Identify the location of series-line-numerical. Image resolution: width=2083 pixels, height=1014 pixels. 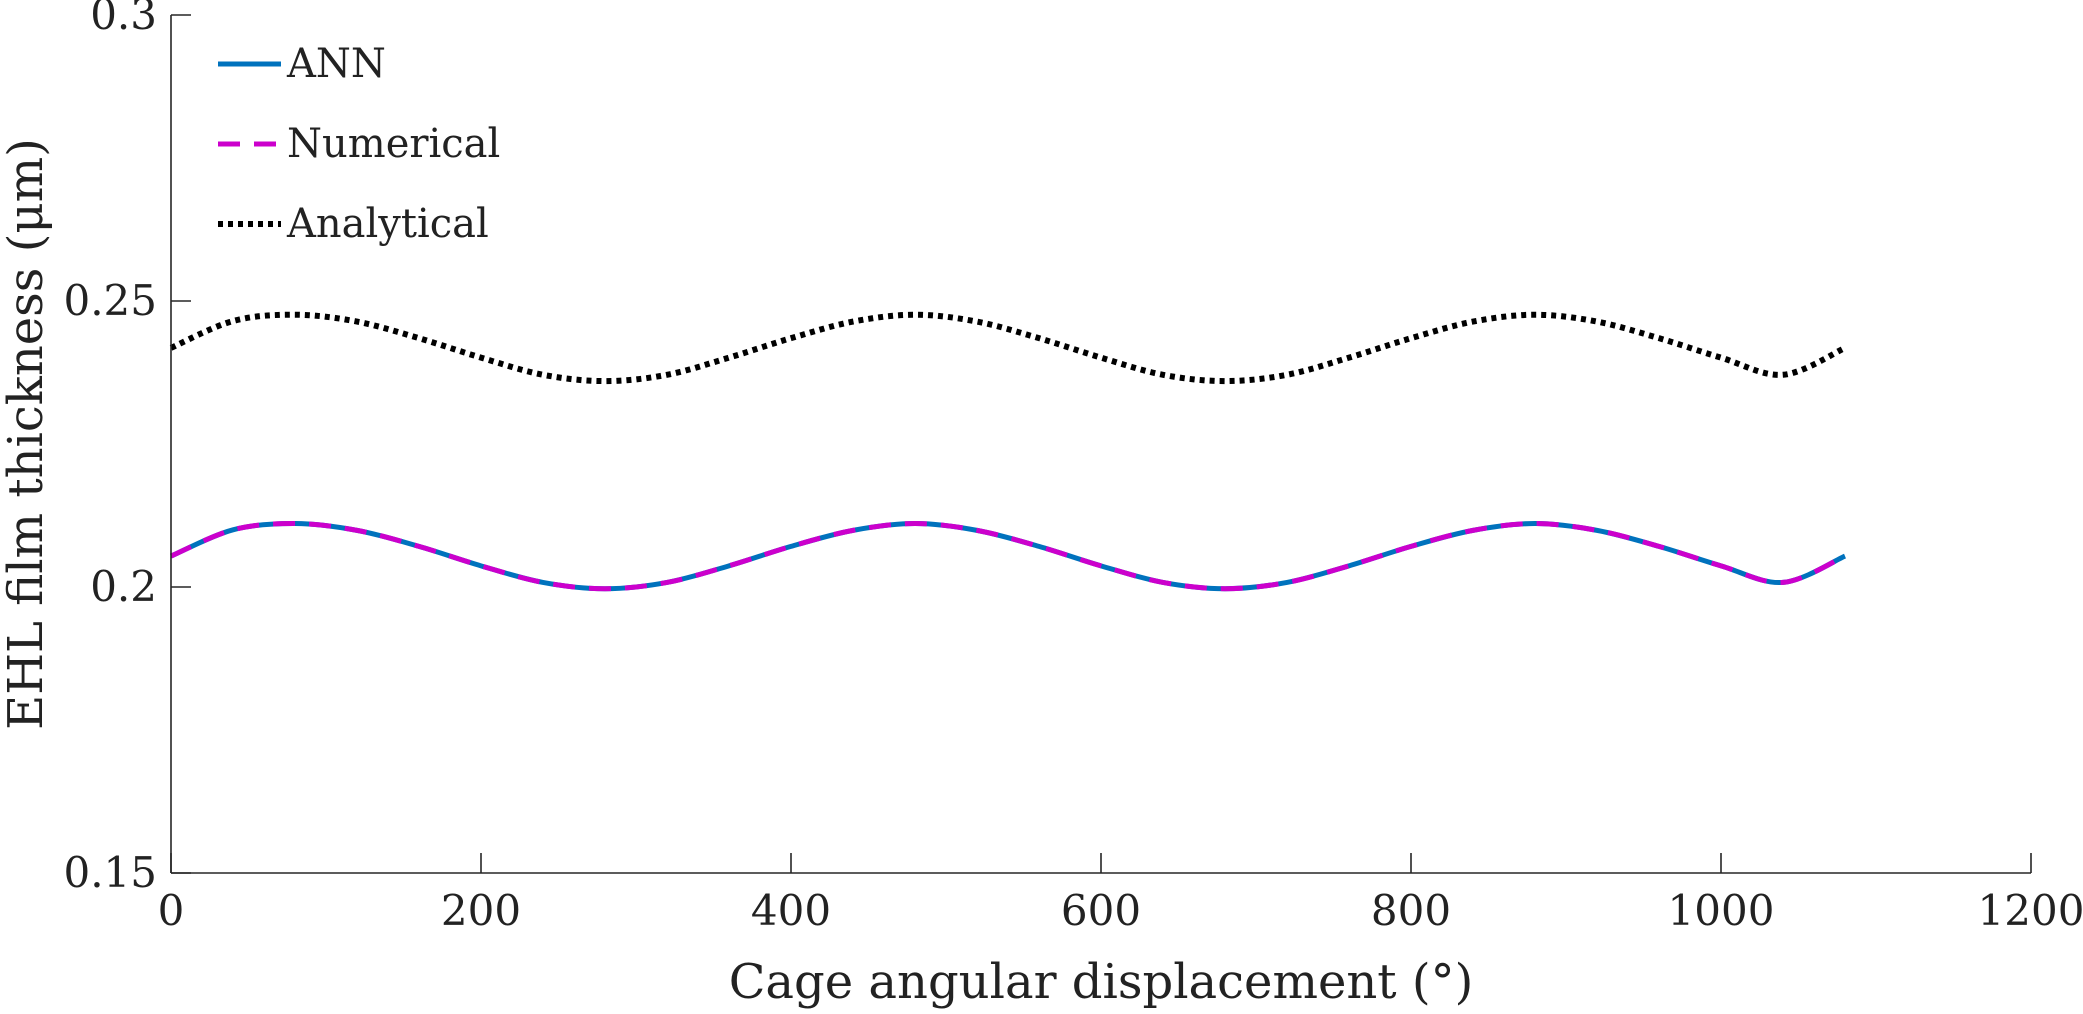
(1008, 556).